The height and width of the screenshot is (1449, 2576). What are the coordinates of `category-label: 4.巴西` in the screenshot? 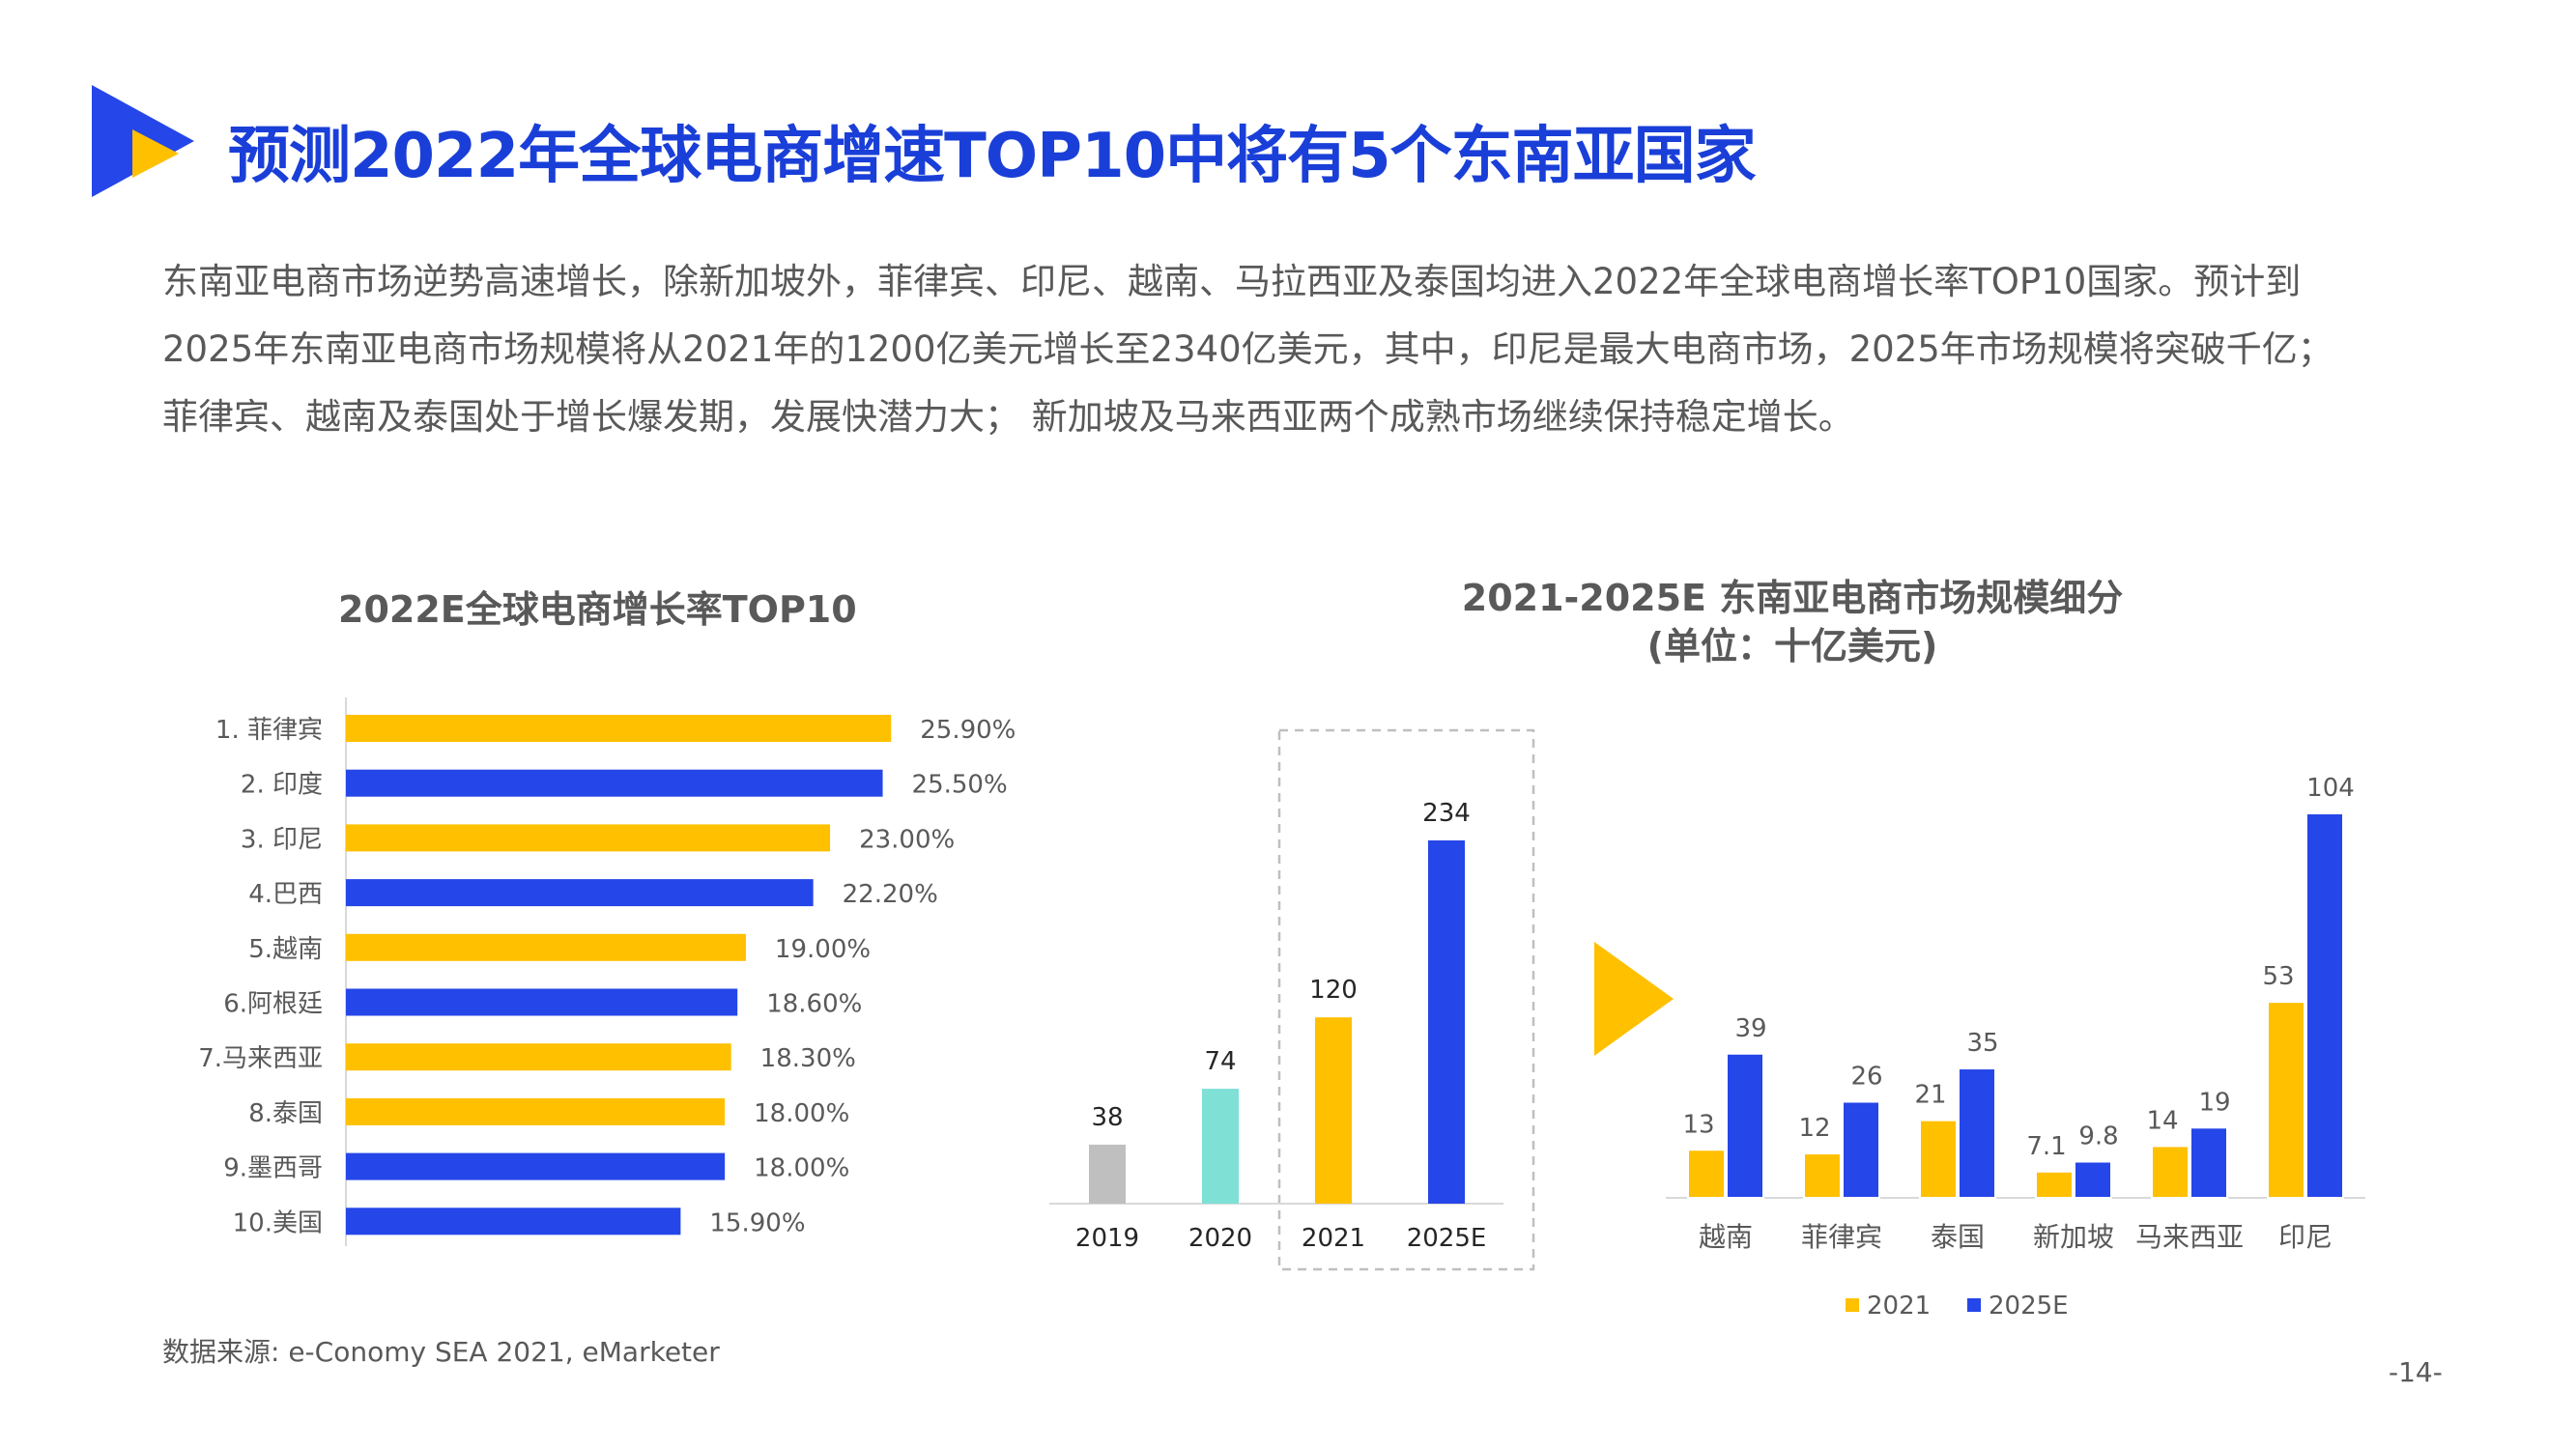 It's located at (286, 894).